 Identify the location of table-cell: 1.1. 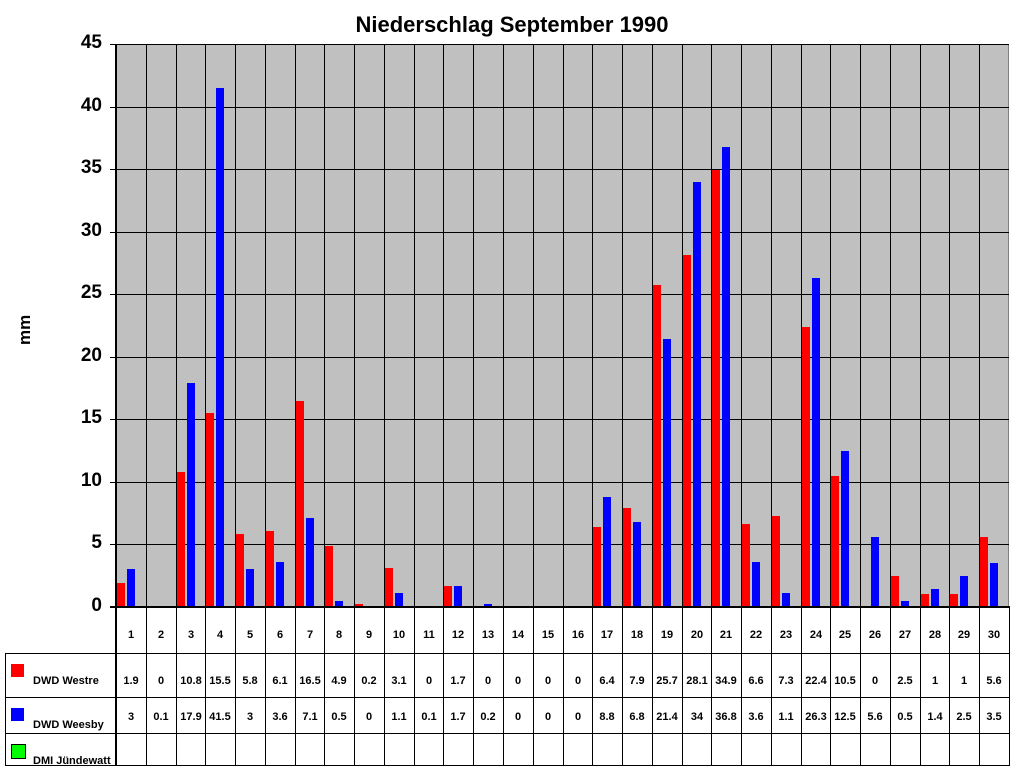
(399, 717).